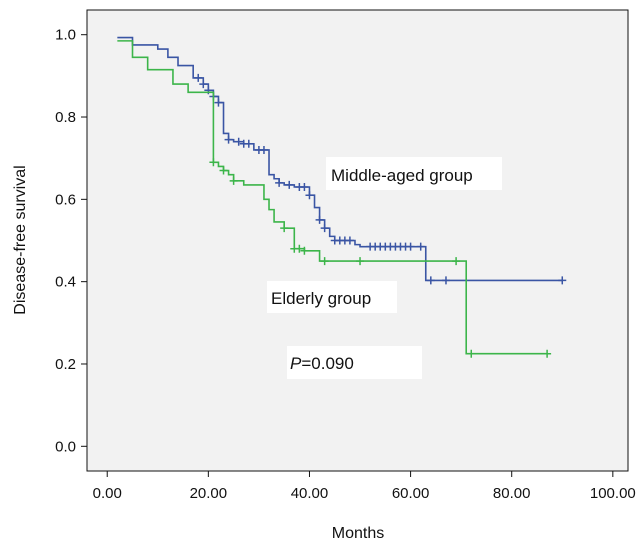 Image resolution: width=643 pixels, height=546 pixels. What do you see at coordinates (402, 175) in the screenshot?
I see `middle-aged-label: Middle-aged group` at bounding box center [402, 175].